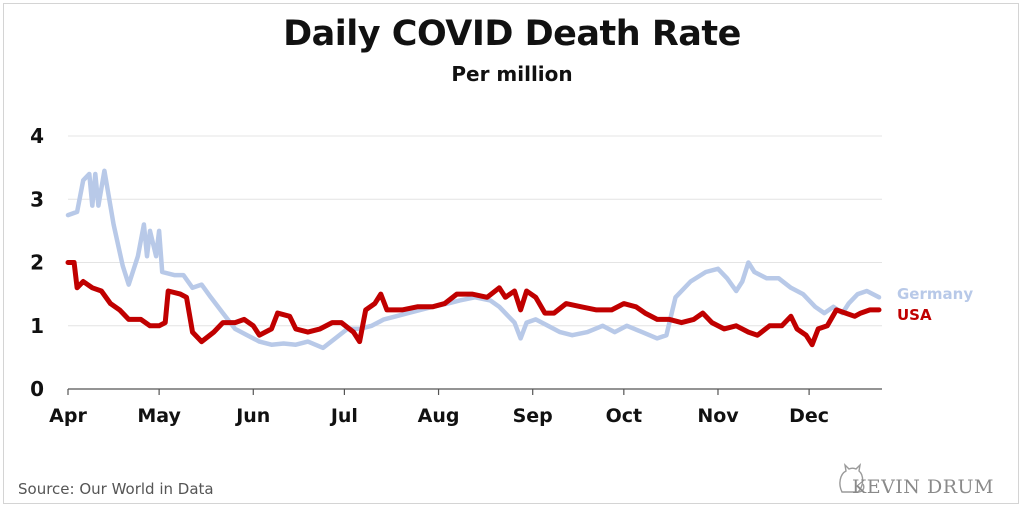 This screenshot has height=509, width=1024. What do you see at coordinates (512, 34) in the screenshot?
I see `chart-title: Daily COVID Death Rate` at bounding box center [512, 34].